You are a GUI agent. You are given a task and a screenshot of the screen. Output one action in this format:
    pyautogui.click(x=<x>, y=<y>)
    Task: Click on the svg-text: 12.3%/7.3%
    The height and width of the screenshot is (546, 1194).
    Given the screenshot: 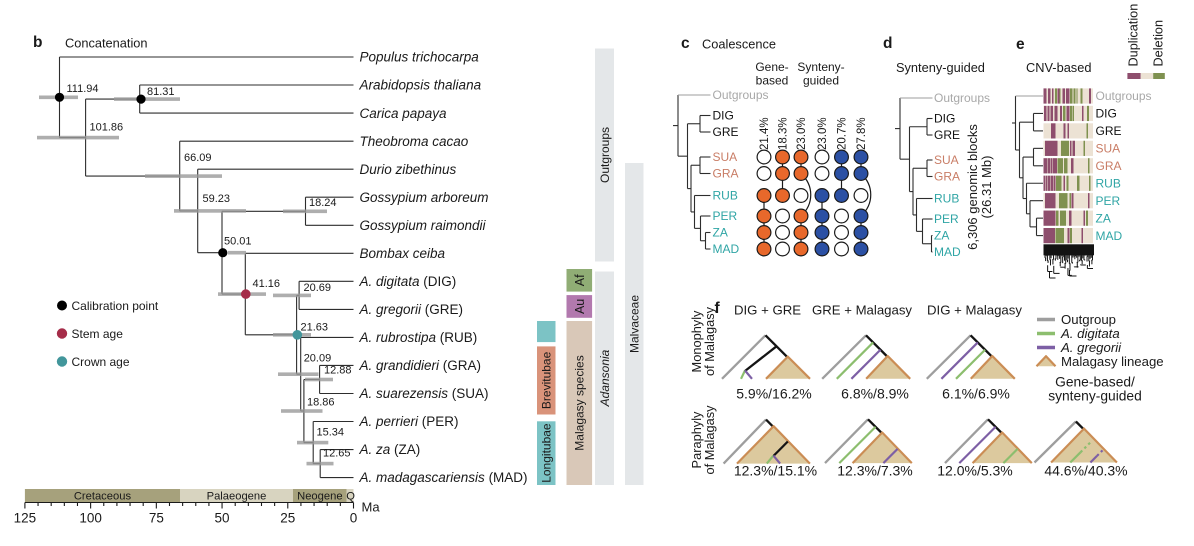 What is the action you would take?
    pyautogui.click(x=875, y=471)
    